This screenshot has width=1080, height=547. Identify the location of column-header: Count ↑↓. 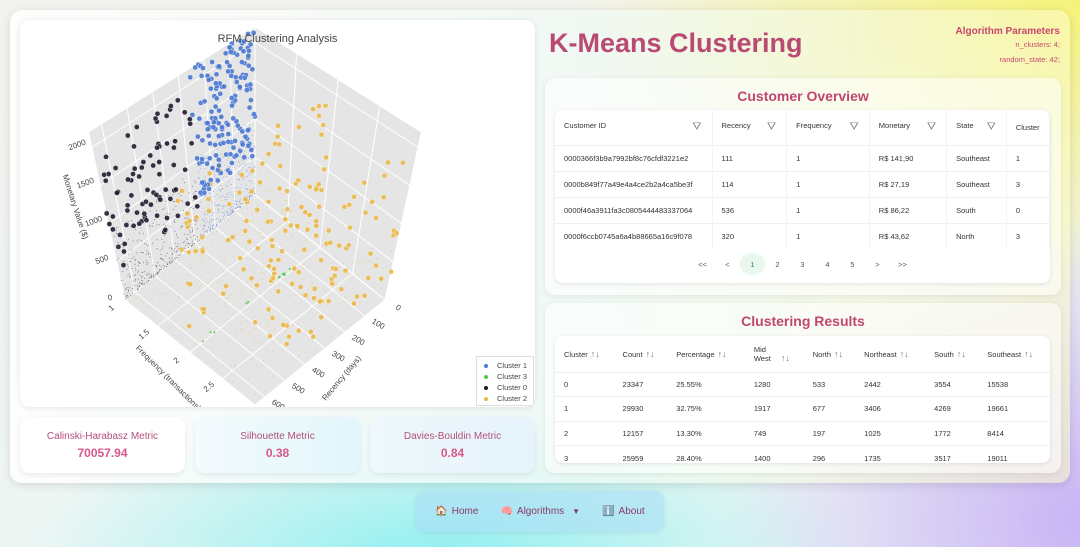
(641, 354).